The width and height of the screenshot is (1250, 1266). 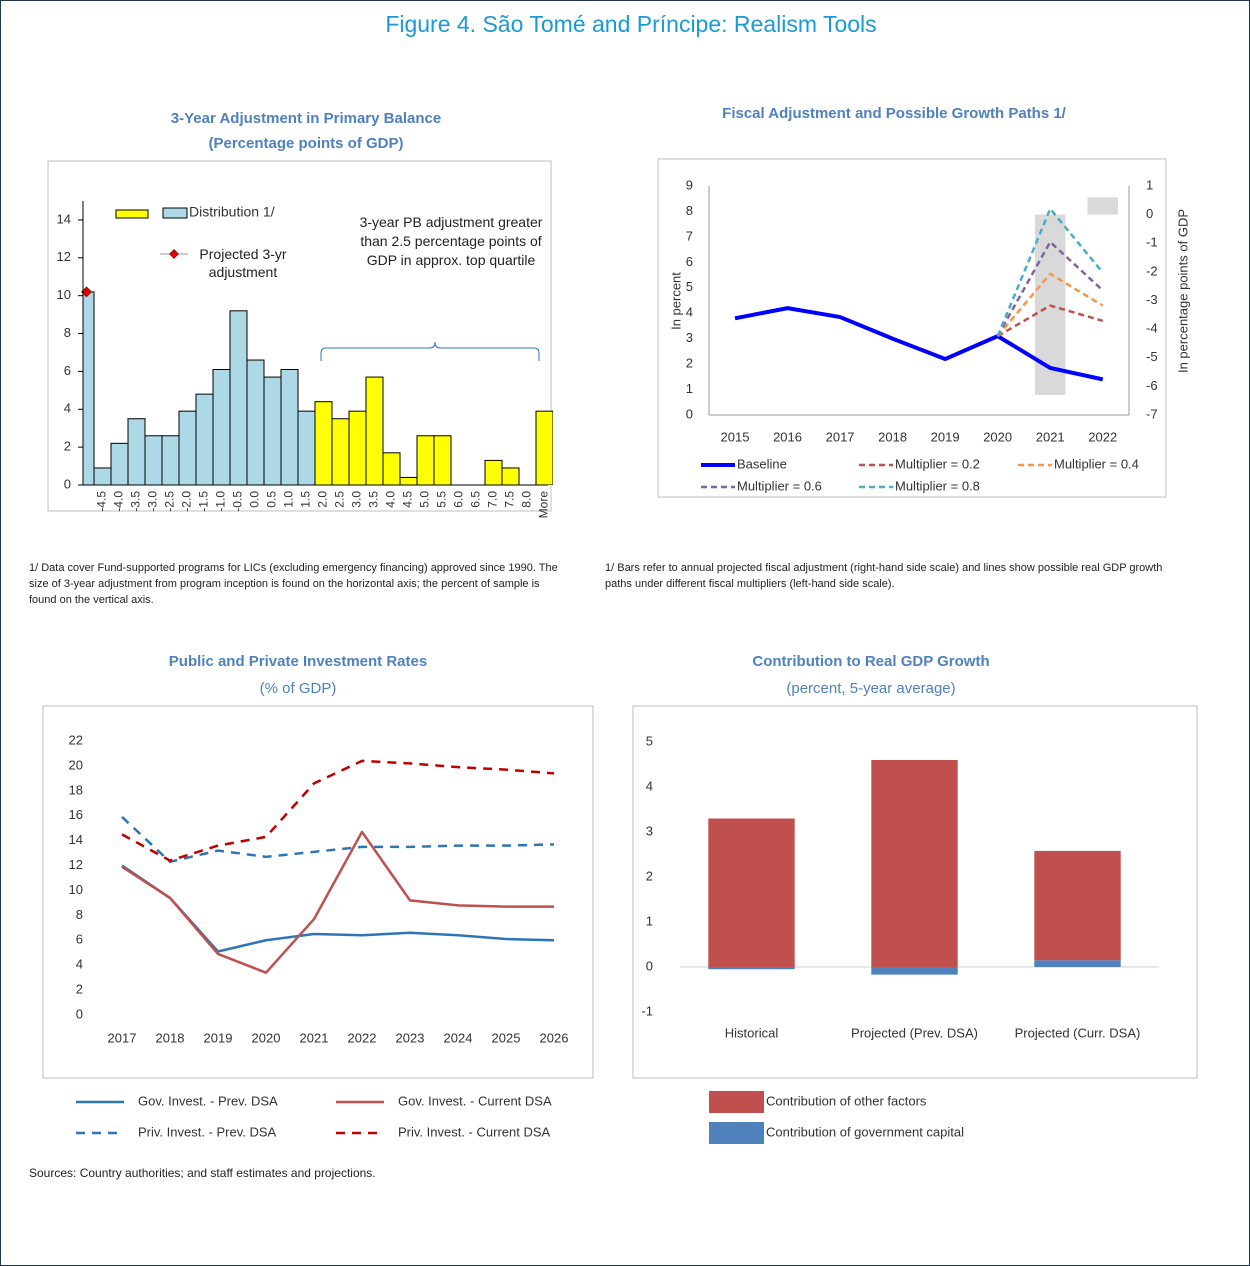 What do you see at coordinates (458, 1037) in the screenshot?
I see `x-tick-label: 2024` at bounding box center [458, 1037].